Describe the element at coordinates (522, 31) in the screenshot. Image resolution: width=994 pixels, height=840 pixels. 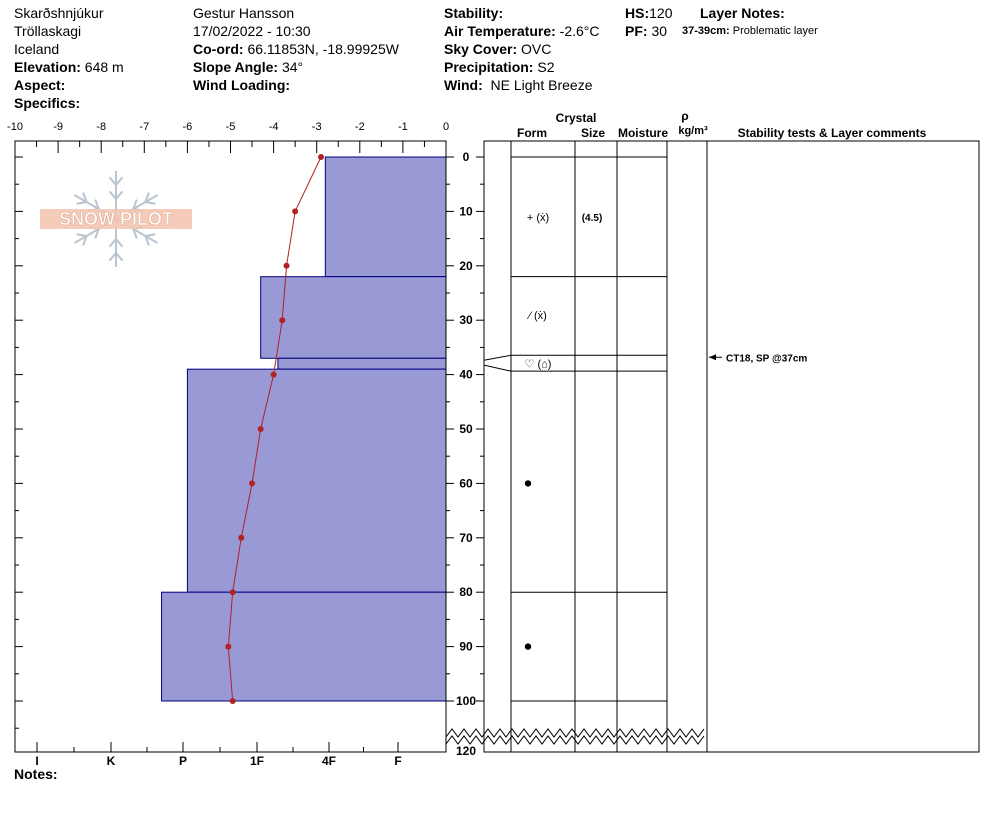
I see `air-temperature: Air Temperature: -2.6°C` at that location.